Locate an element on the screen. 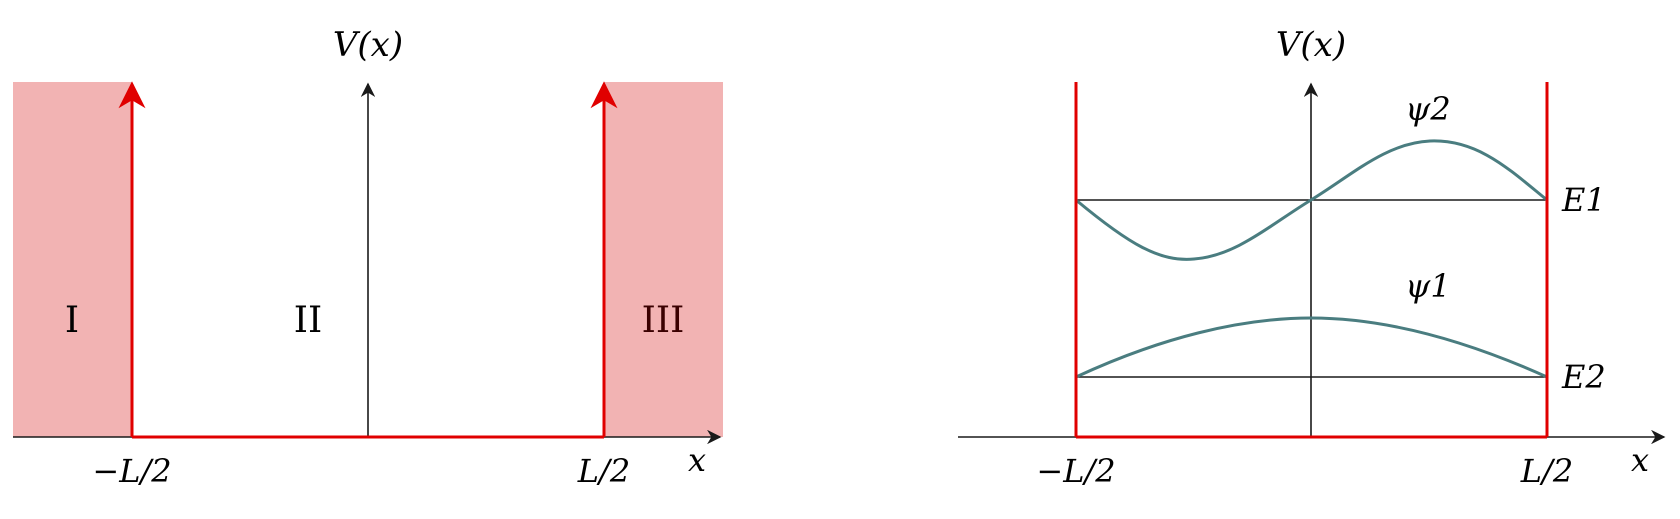  region-iii-fill is located at coordinates (663, 259).